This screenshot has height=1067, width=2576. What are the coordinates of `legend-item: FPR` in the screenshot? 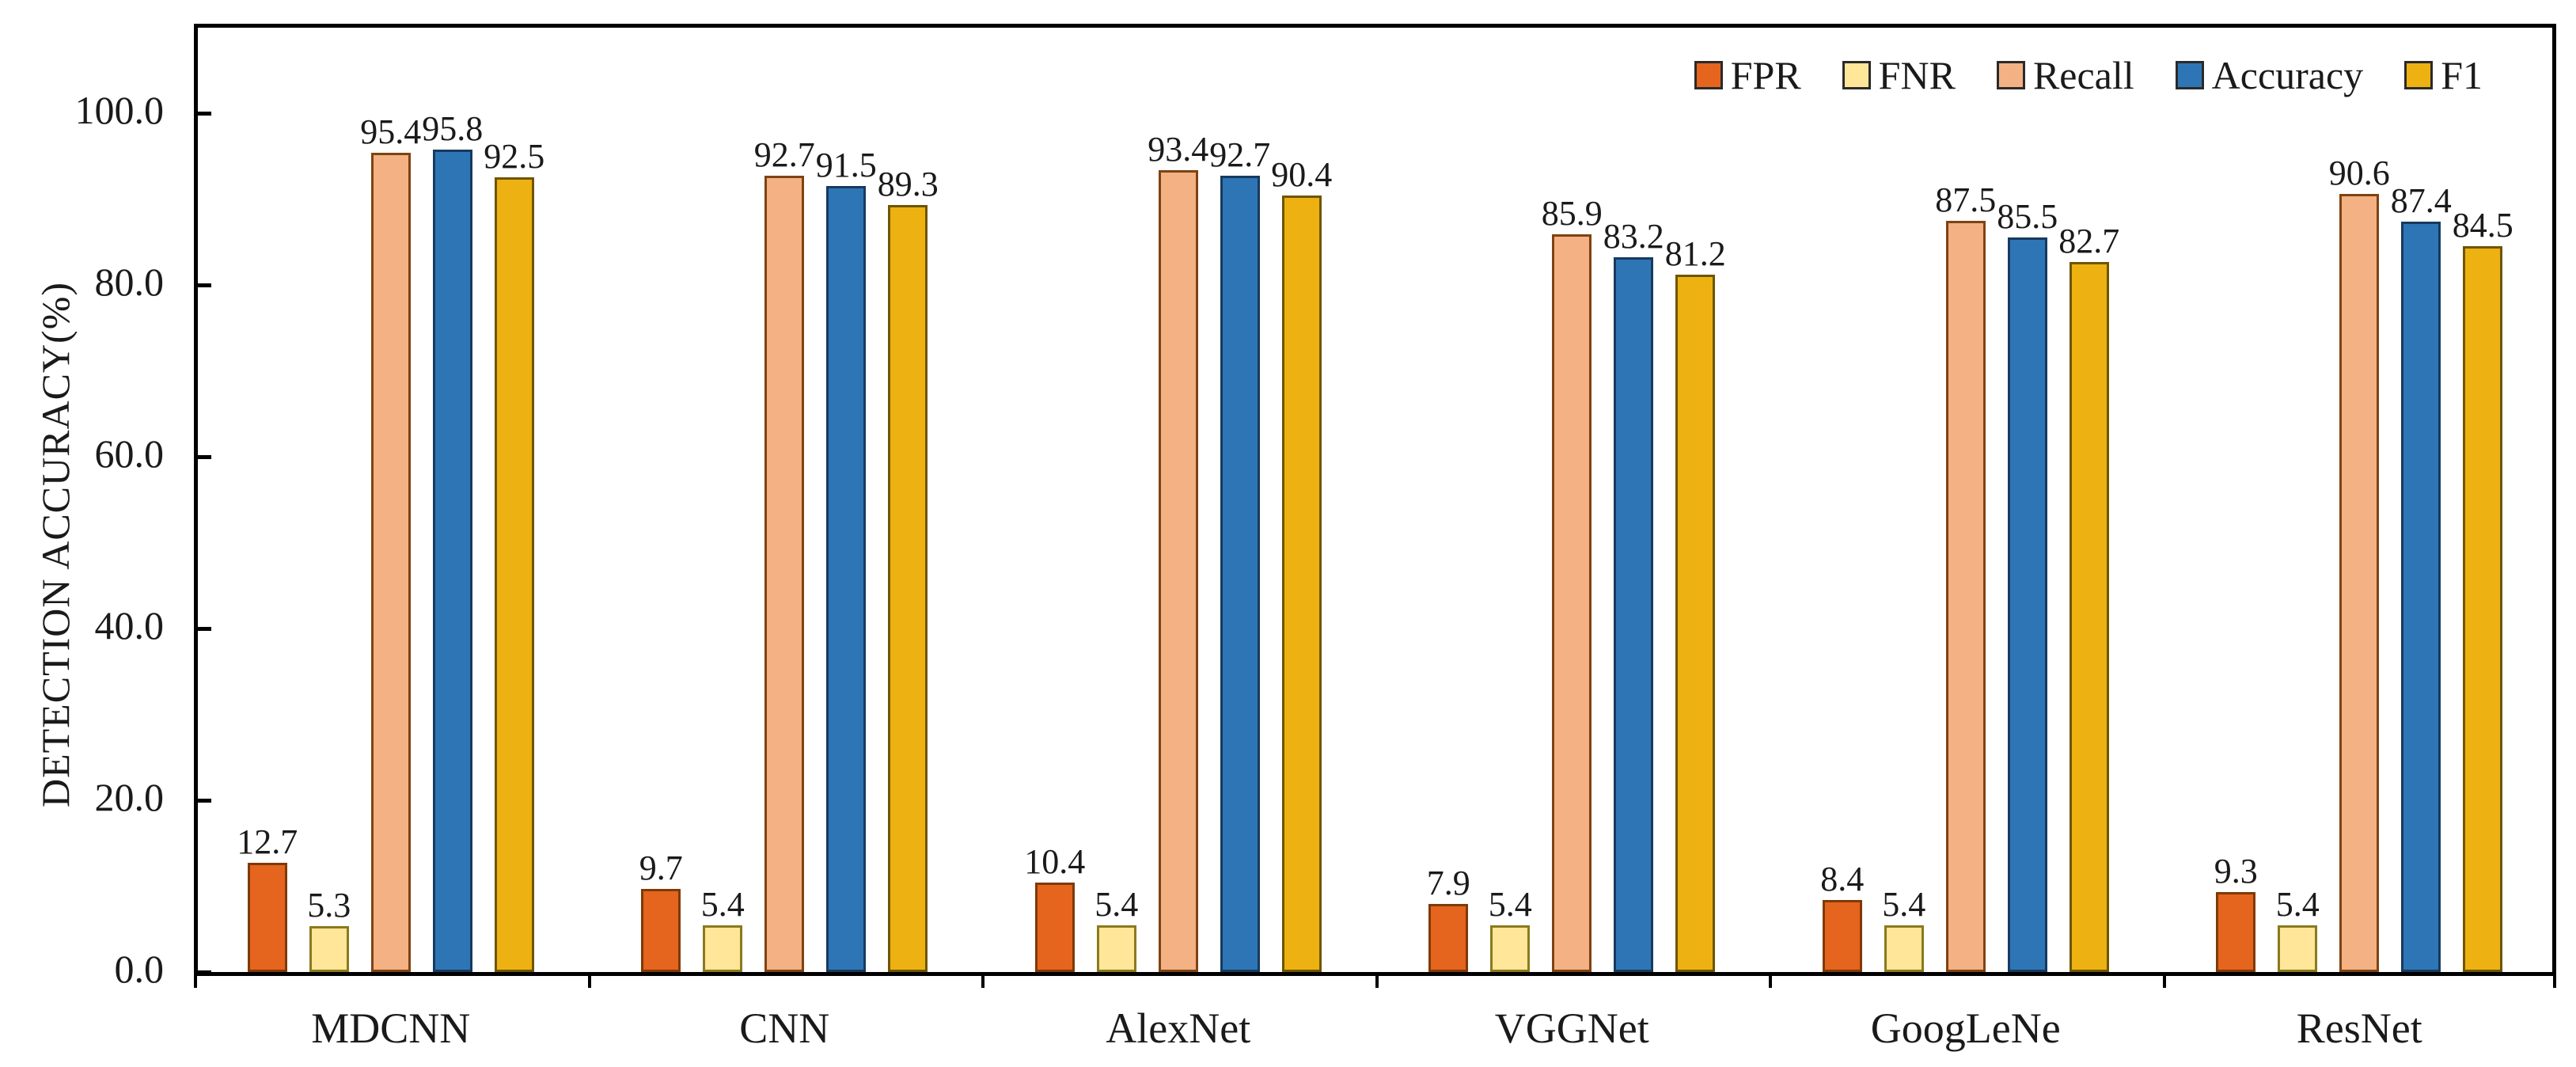 It's located at (1747, 75).